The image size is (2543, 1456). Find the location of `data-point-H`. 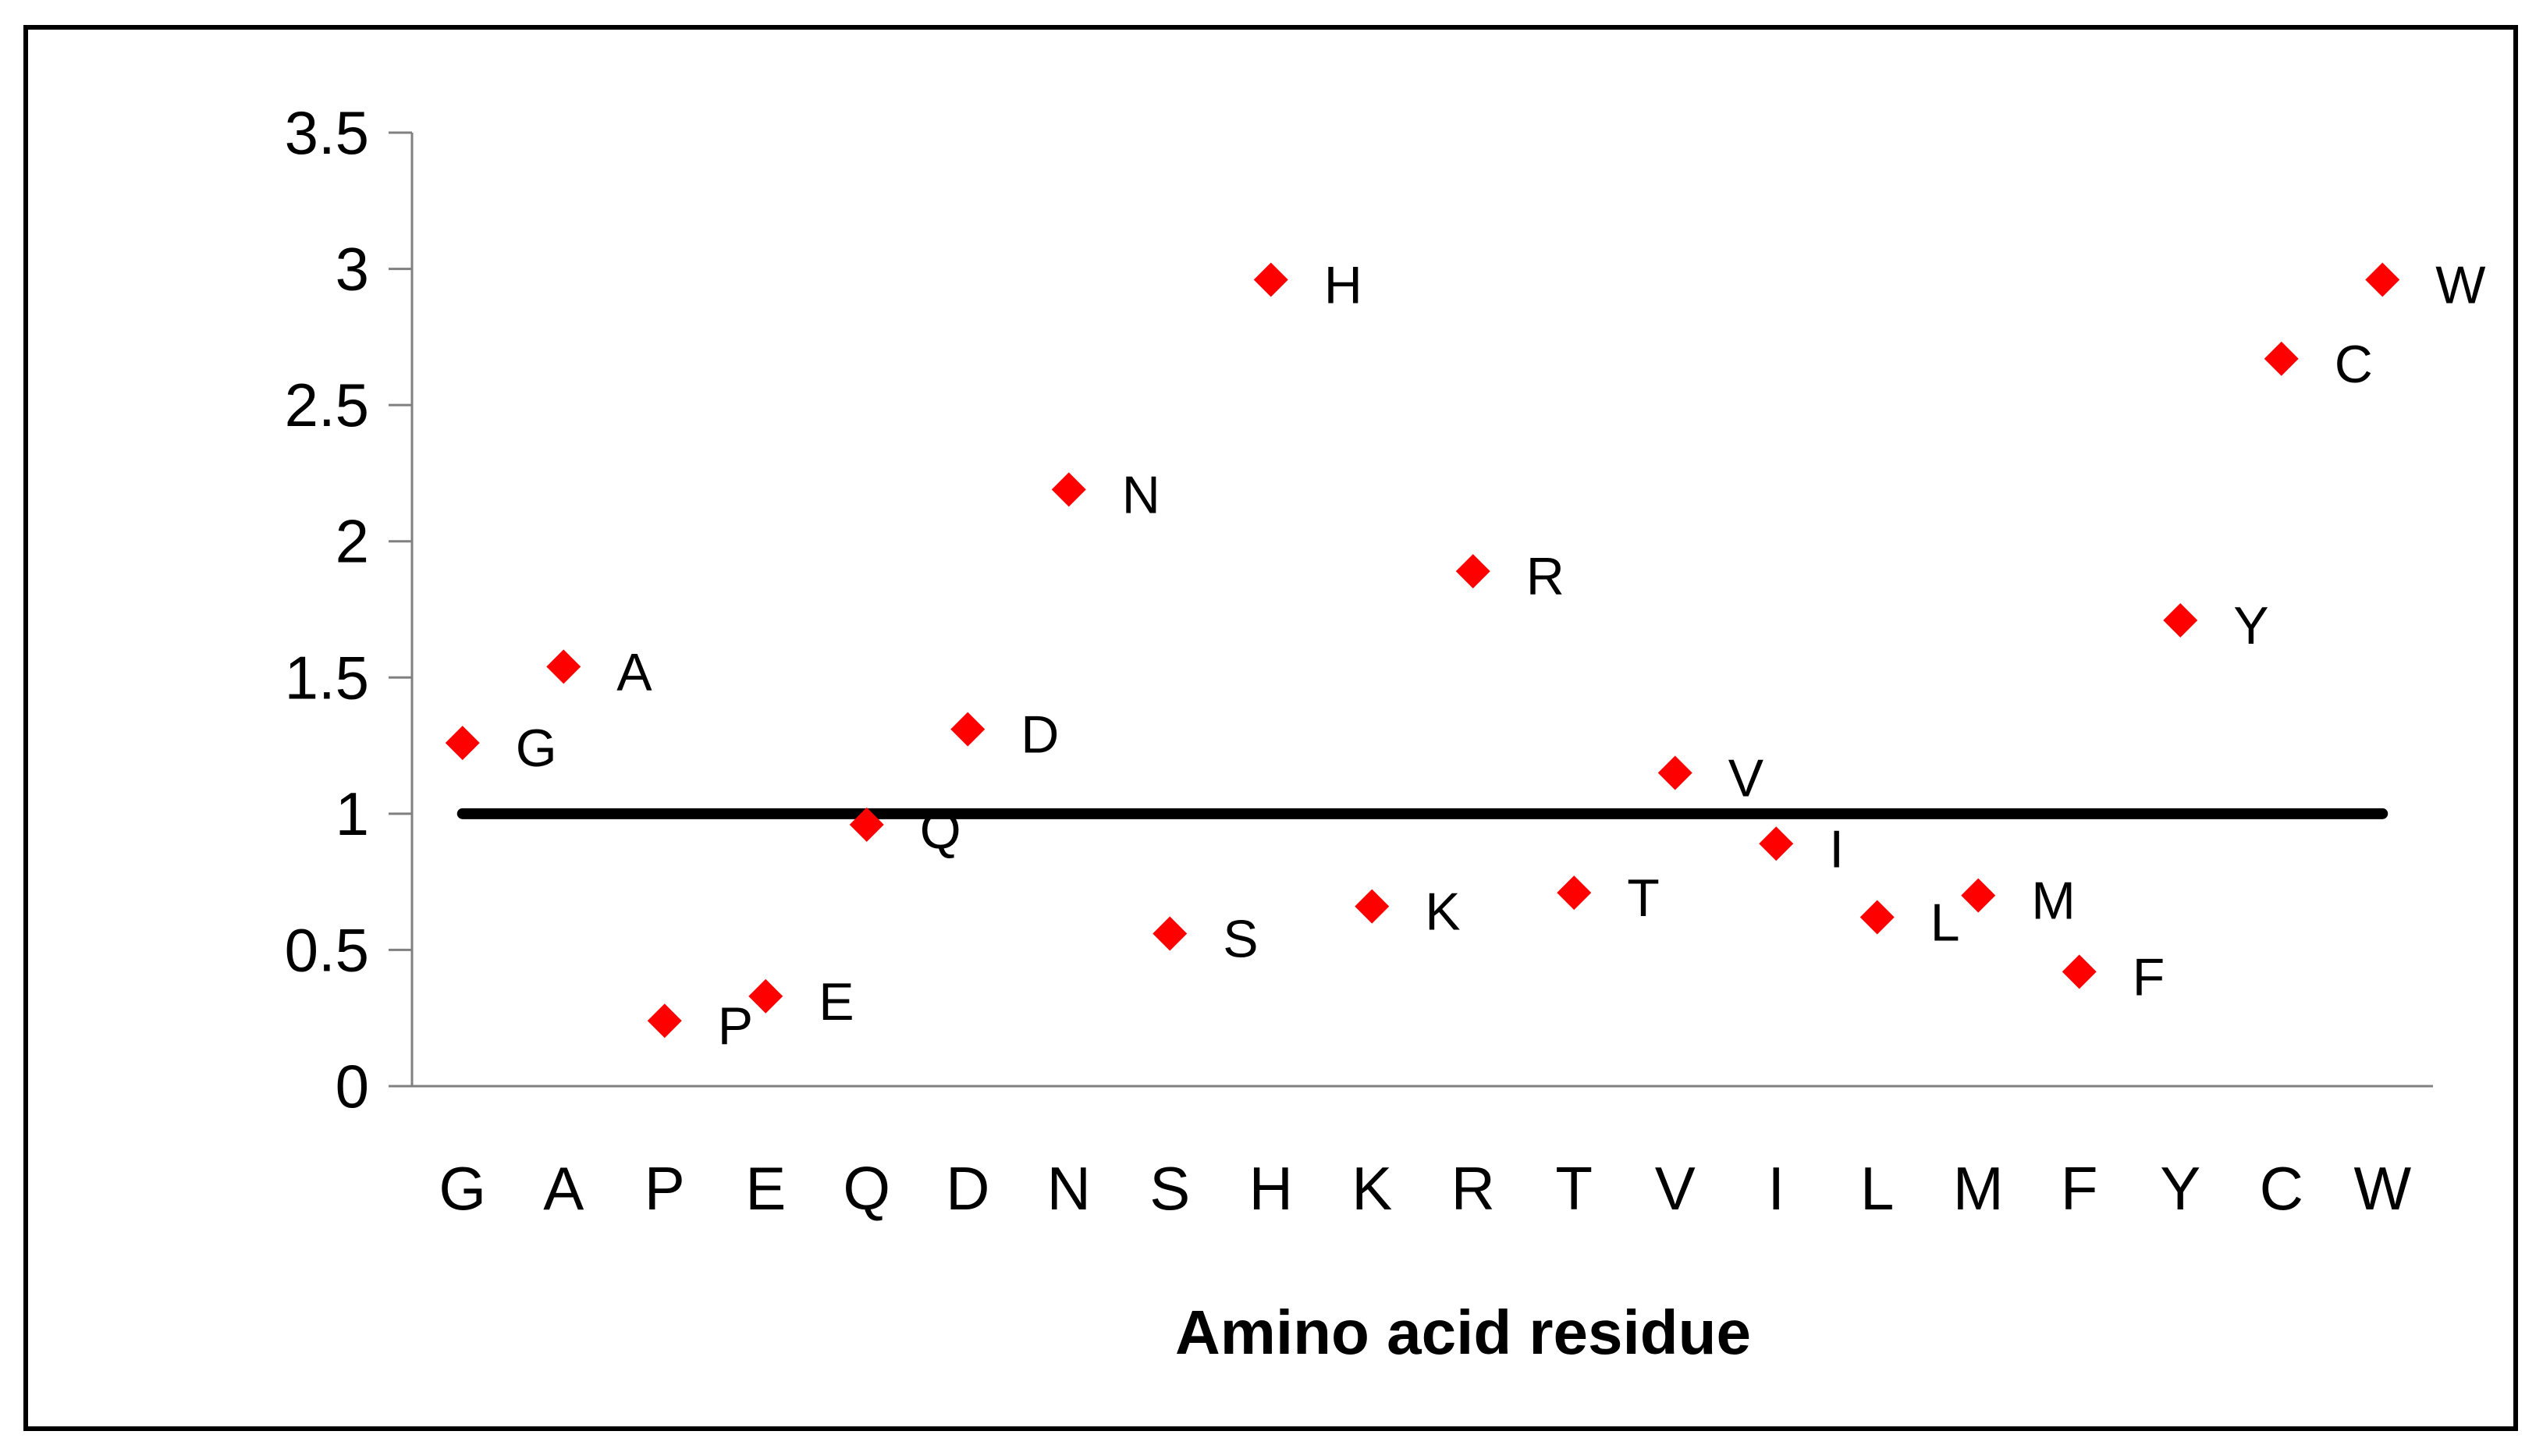

data-point-H is located at coordinates (1270, 279).